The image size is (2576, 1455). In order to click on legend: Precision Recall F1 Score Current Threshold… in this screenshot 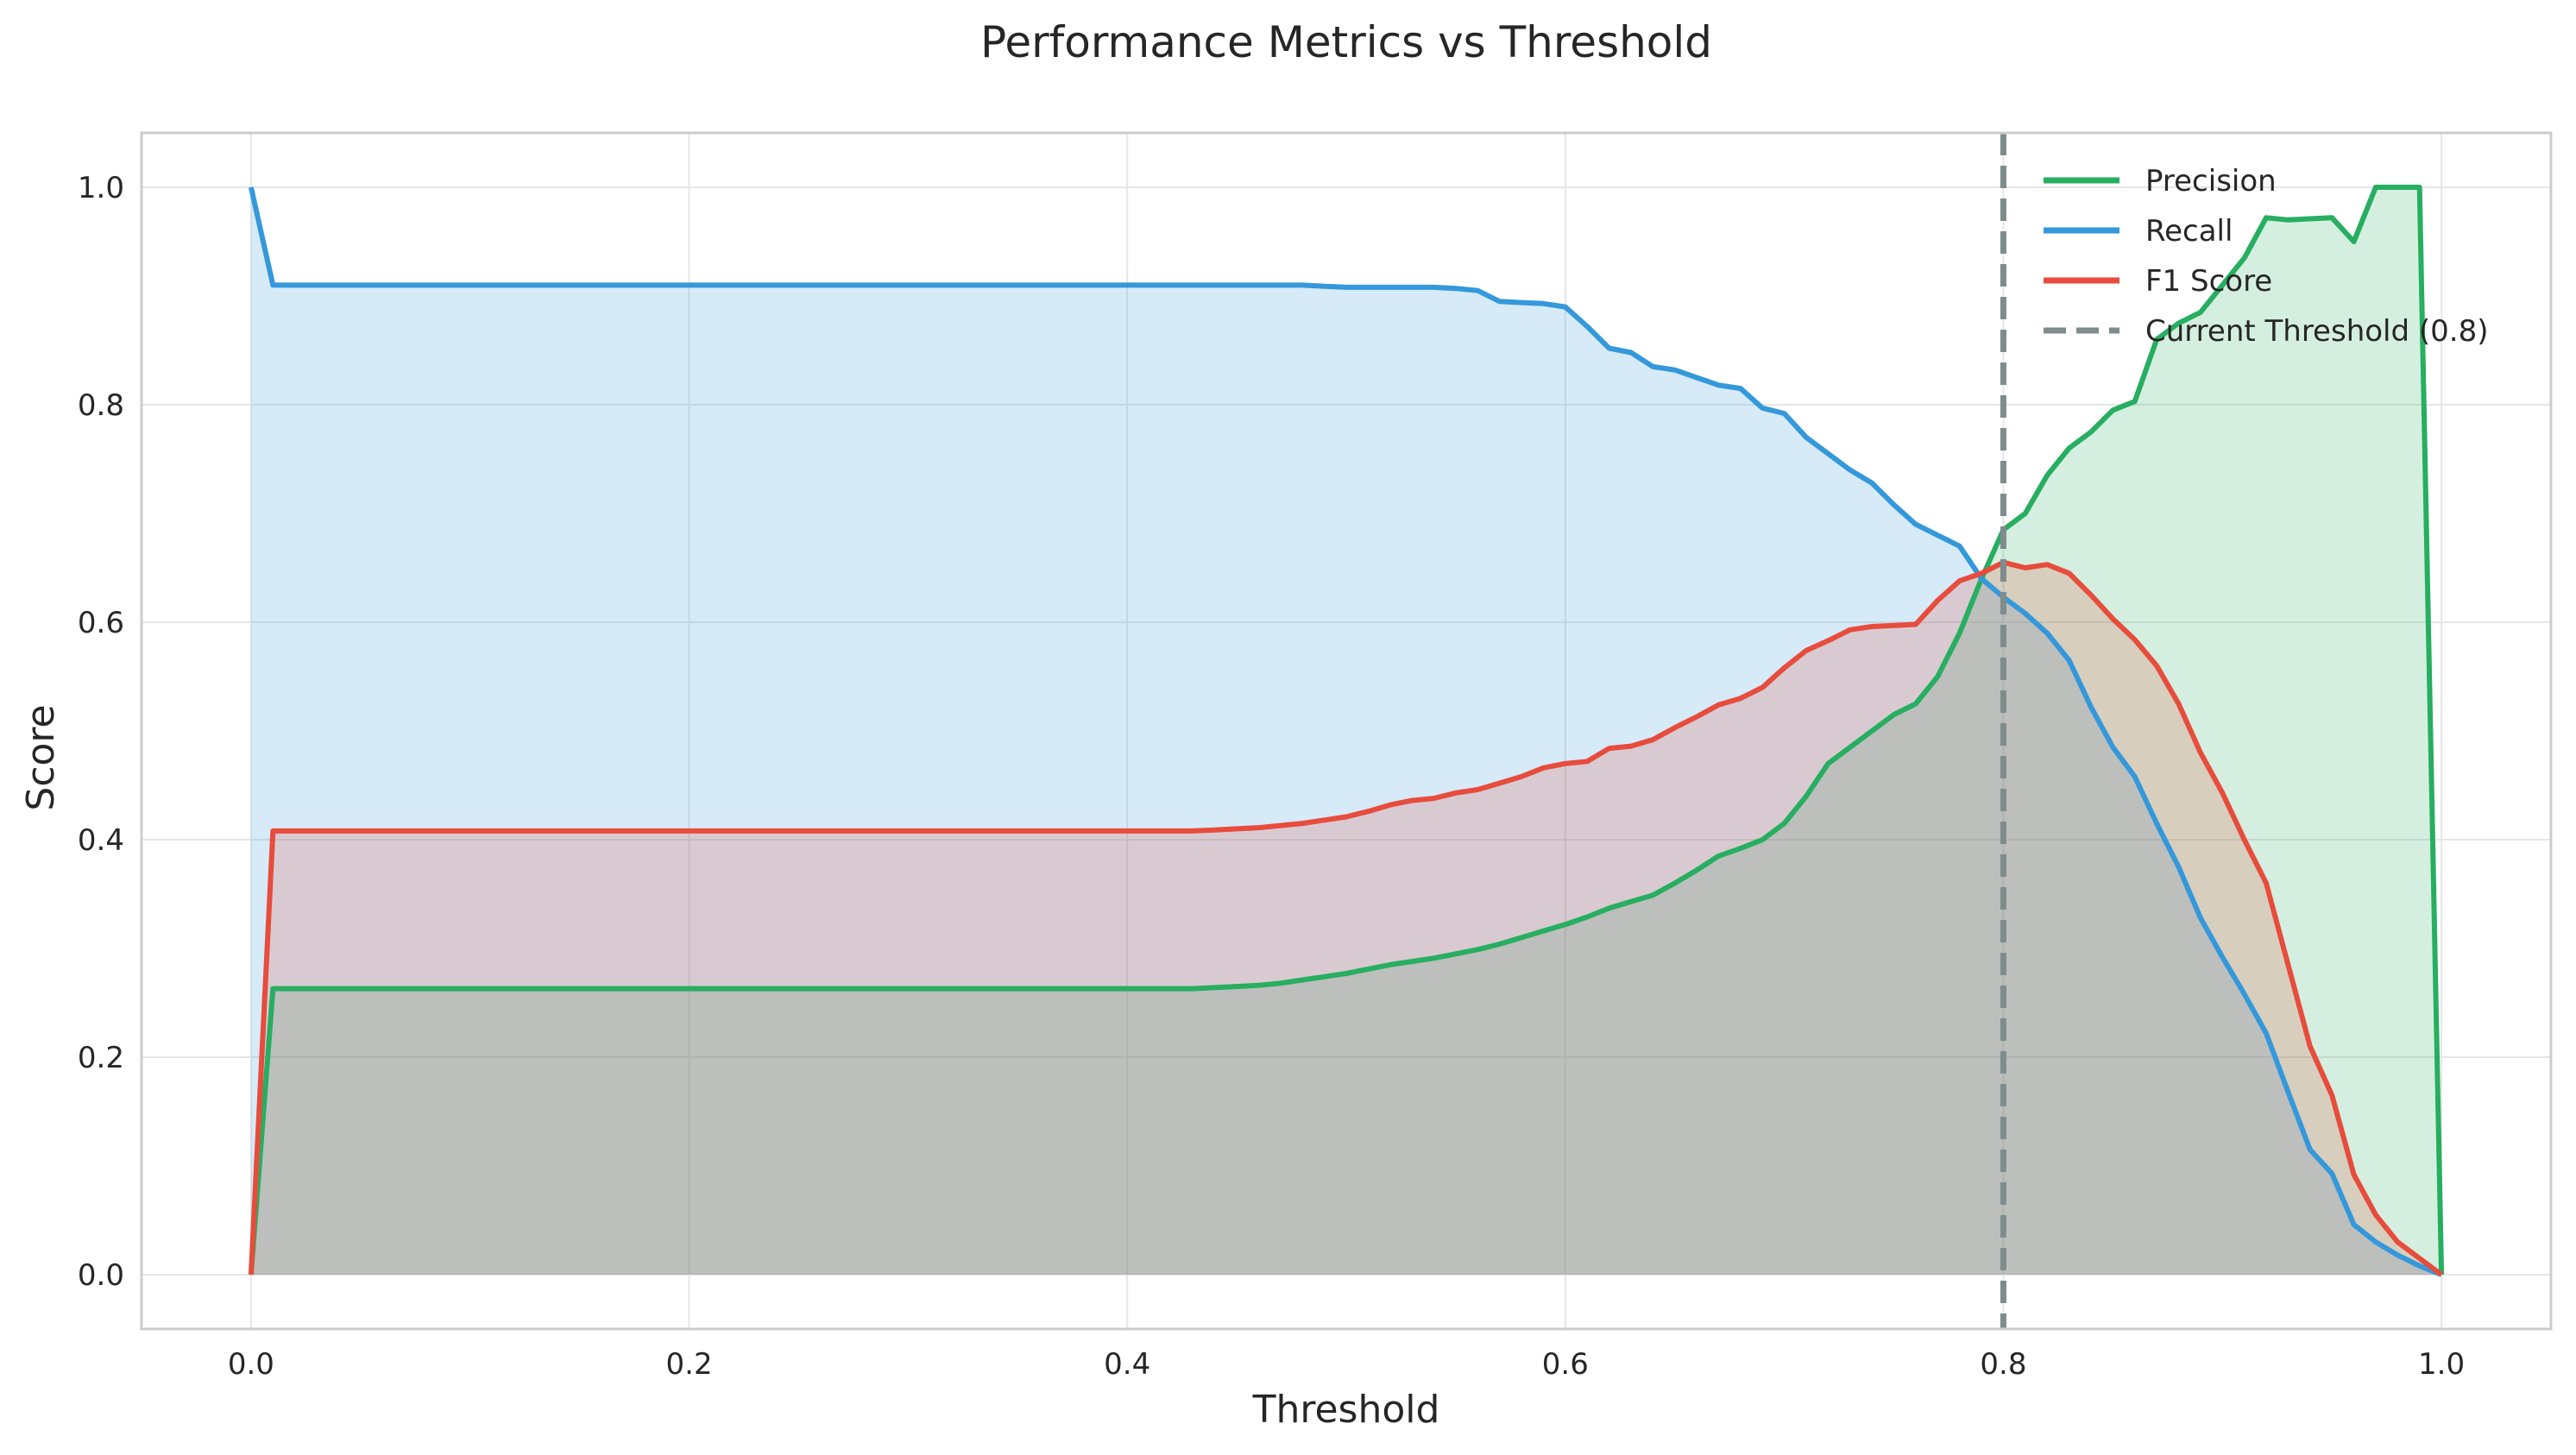, I will do `click(2266, 257)`.